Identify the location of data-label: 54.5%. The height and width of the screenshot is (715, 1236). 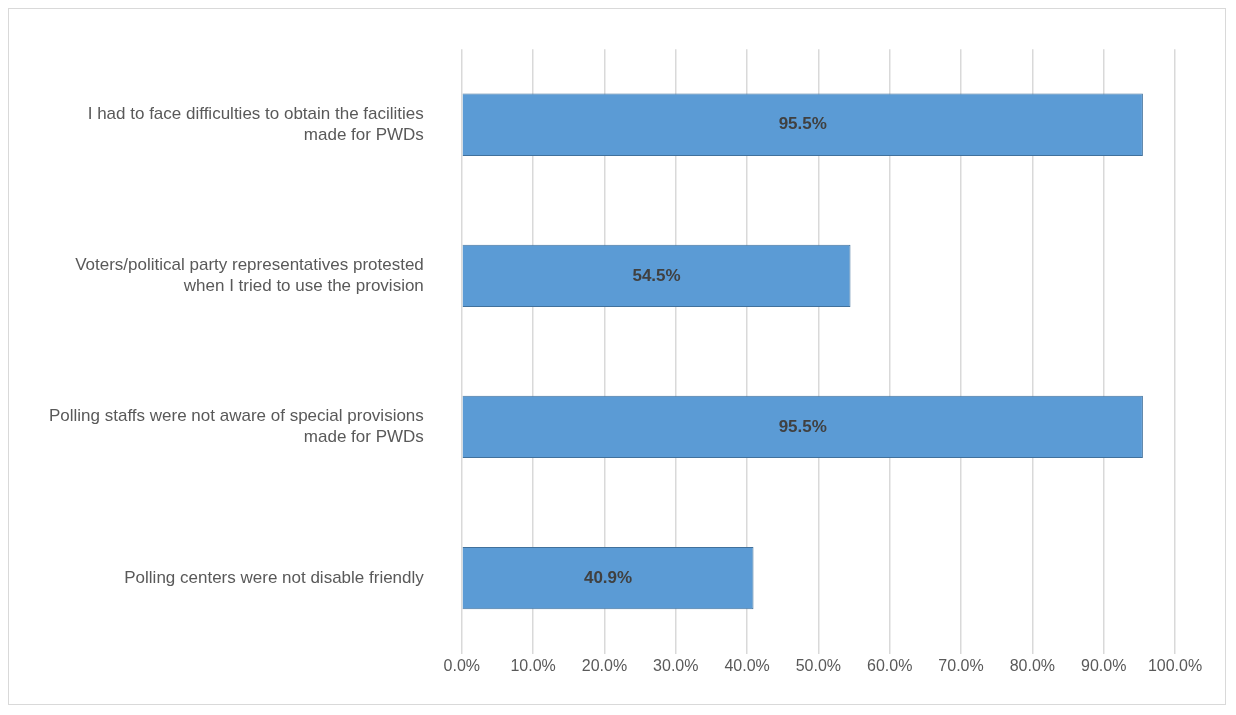
(656, 275).